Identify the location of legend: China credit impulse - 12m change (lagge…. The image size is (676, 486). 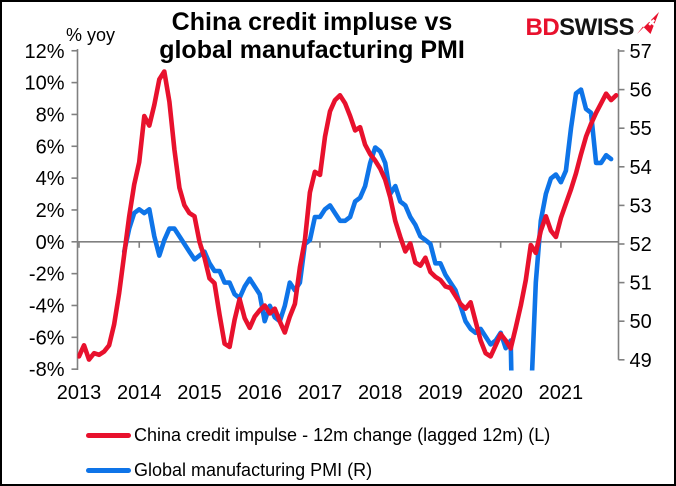
(318, 451).